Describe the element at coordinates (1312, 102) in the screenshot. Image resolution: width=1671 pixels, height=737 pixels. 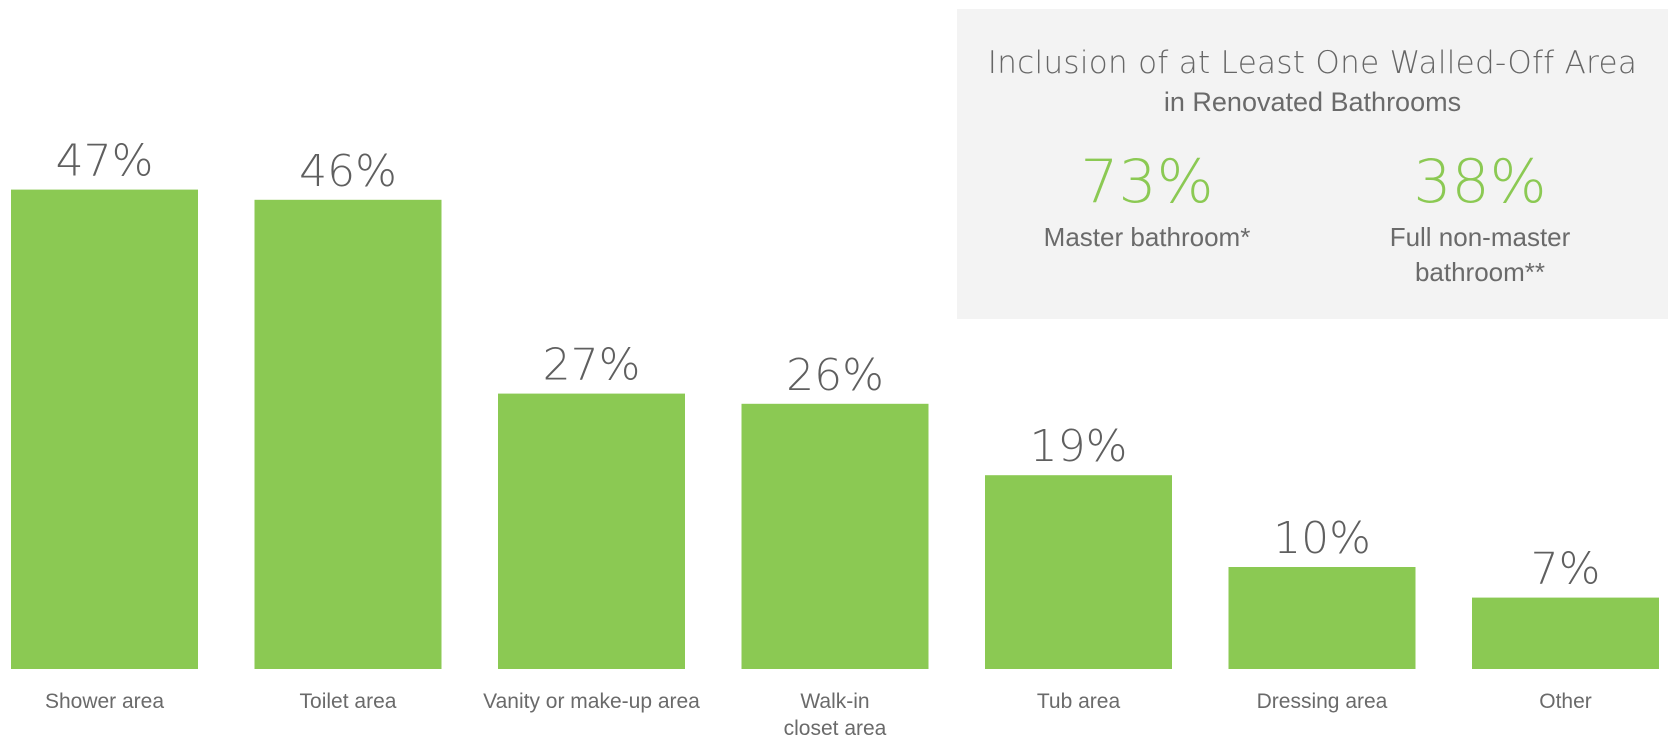
I see `panel-subtitle: in Renovated Bathrooms` at that location.